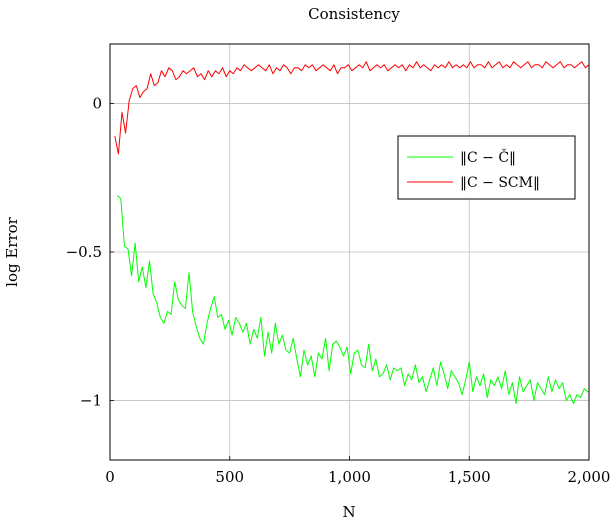 The width and height of the screenshot is (614, 527). What do you see at coordinates (589, 477) in the screenshot?
I see `x-tick-label: 2,000` at bounding box center [589, 477].